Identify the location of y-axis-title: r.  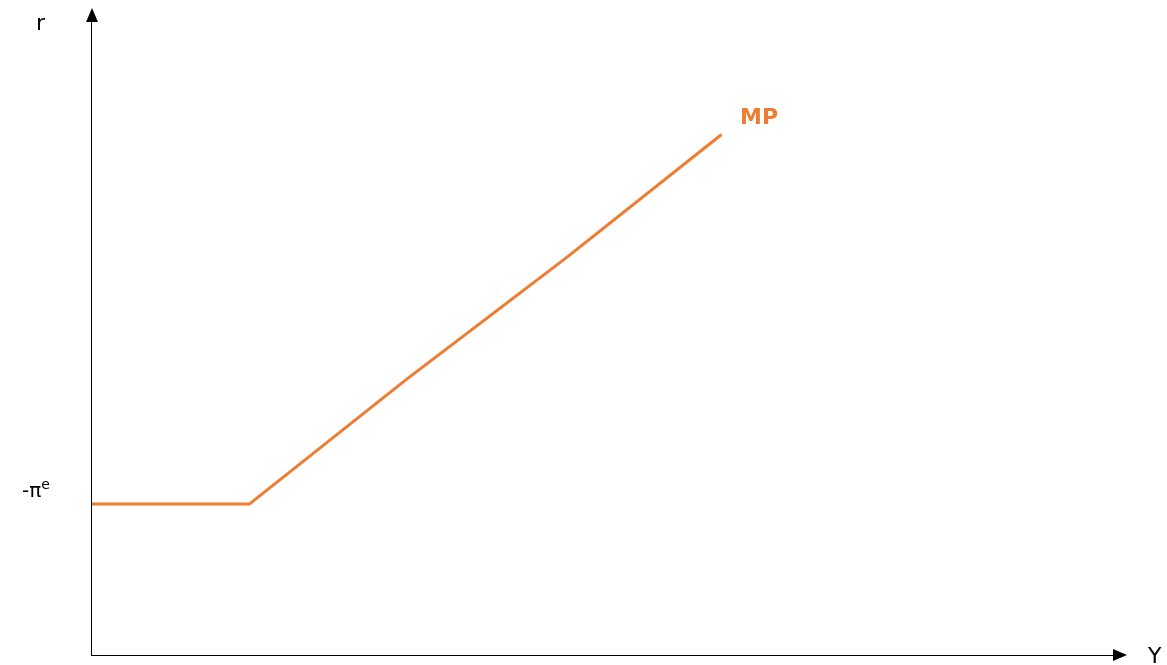
(41, 22).